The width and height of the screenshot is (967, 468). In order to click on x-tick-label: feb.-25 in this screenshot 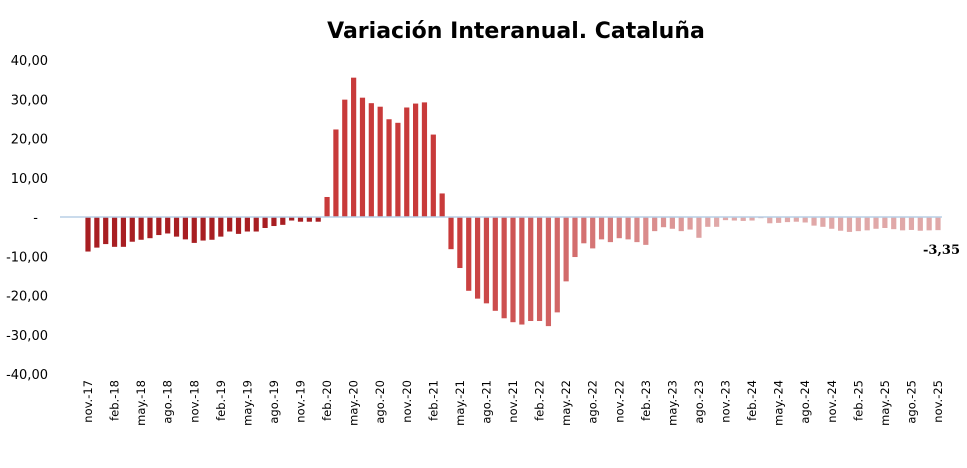, I will do `click(858, 400)`.